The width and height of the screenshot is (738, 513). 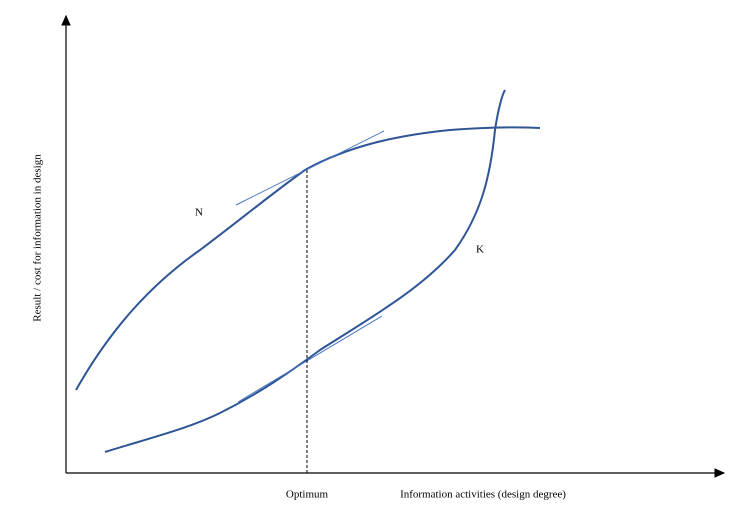 What do you see at coordinates (38, 238) in the screenshot?
I see `y-axis-label: Result / cost for information in design` at bounding box center [38, 238].